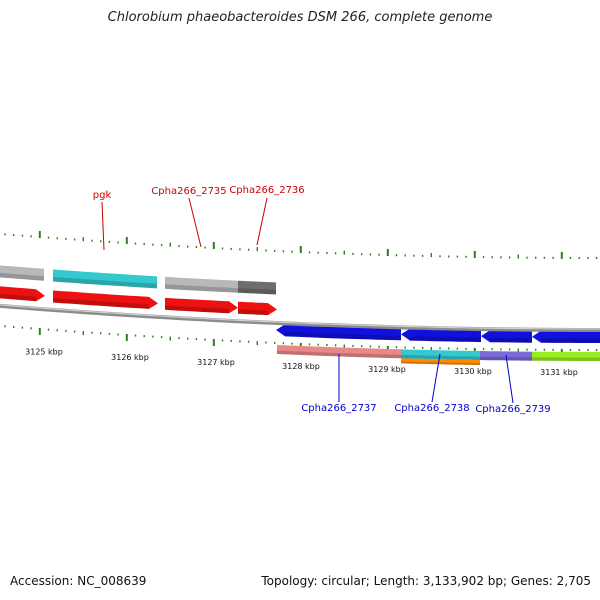 This screenshot has height=600, width=600. What do you see at coordinates (473, 371) in the screenshot?
I see `scale-label: 3130 kbp` at bounding box center [473, 371].